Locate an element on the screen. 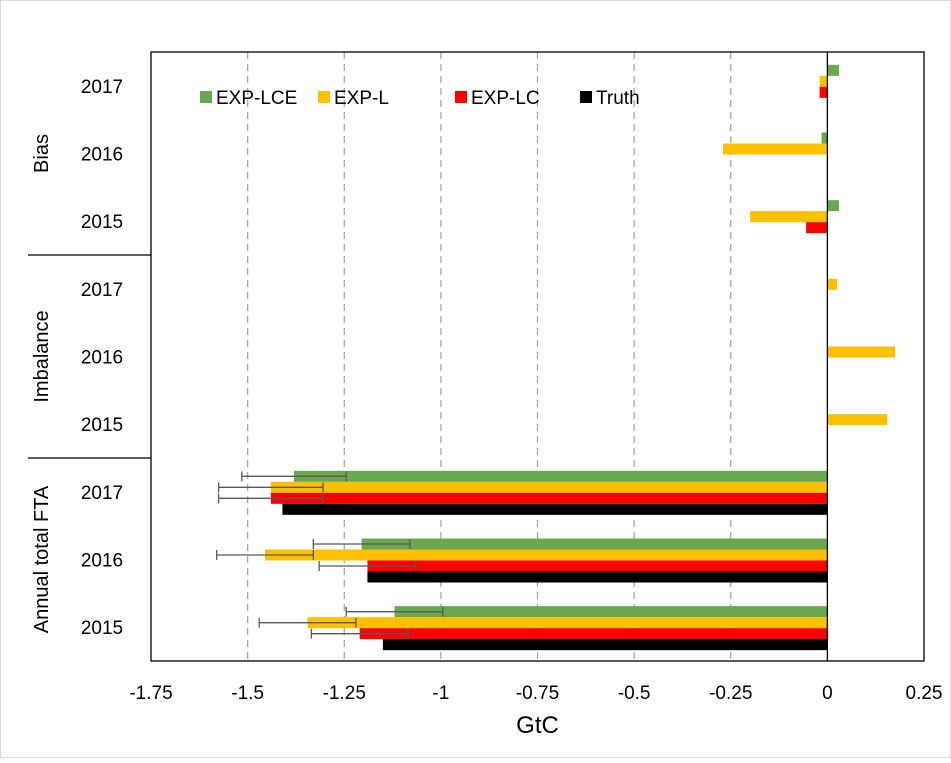 The height and width of the screenshot is (763, 951). error-bars is located at coordinates (330, 555).